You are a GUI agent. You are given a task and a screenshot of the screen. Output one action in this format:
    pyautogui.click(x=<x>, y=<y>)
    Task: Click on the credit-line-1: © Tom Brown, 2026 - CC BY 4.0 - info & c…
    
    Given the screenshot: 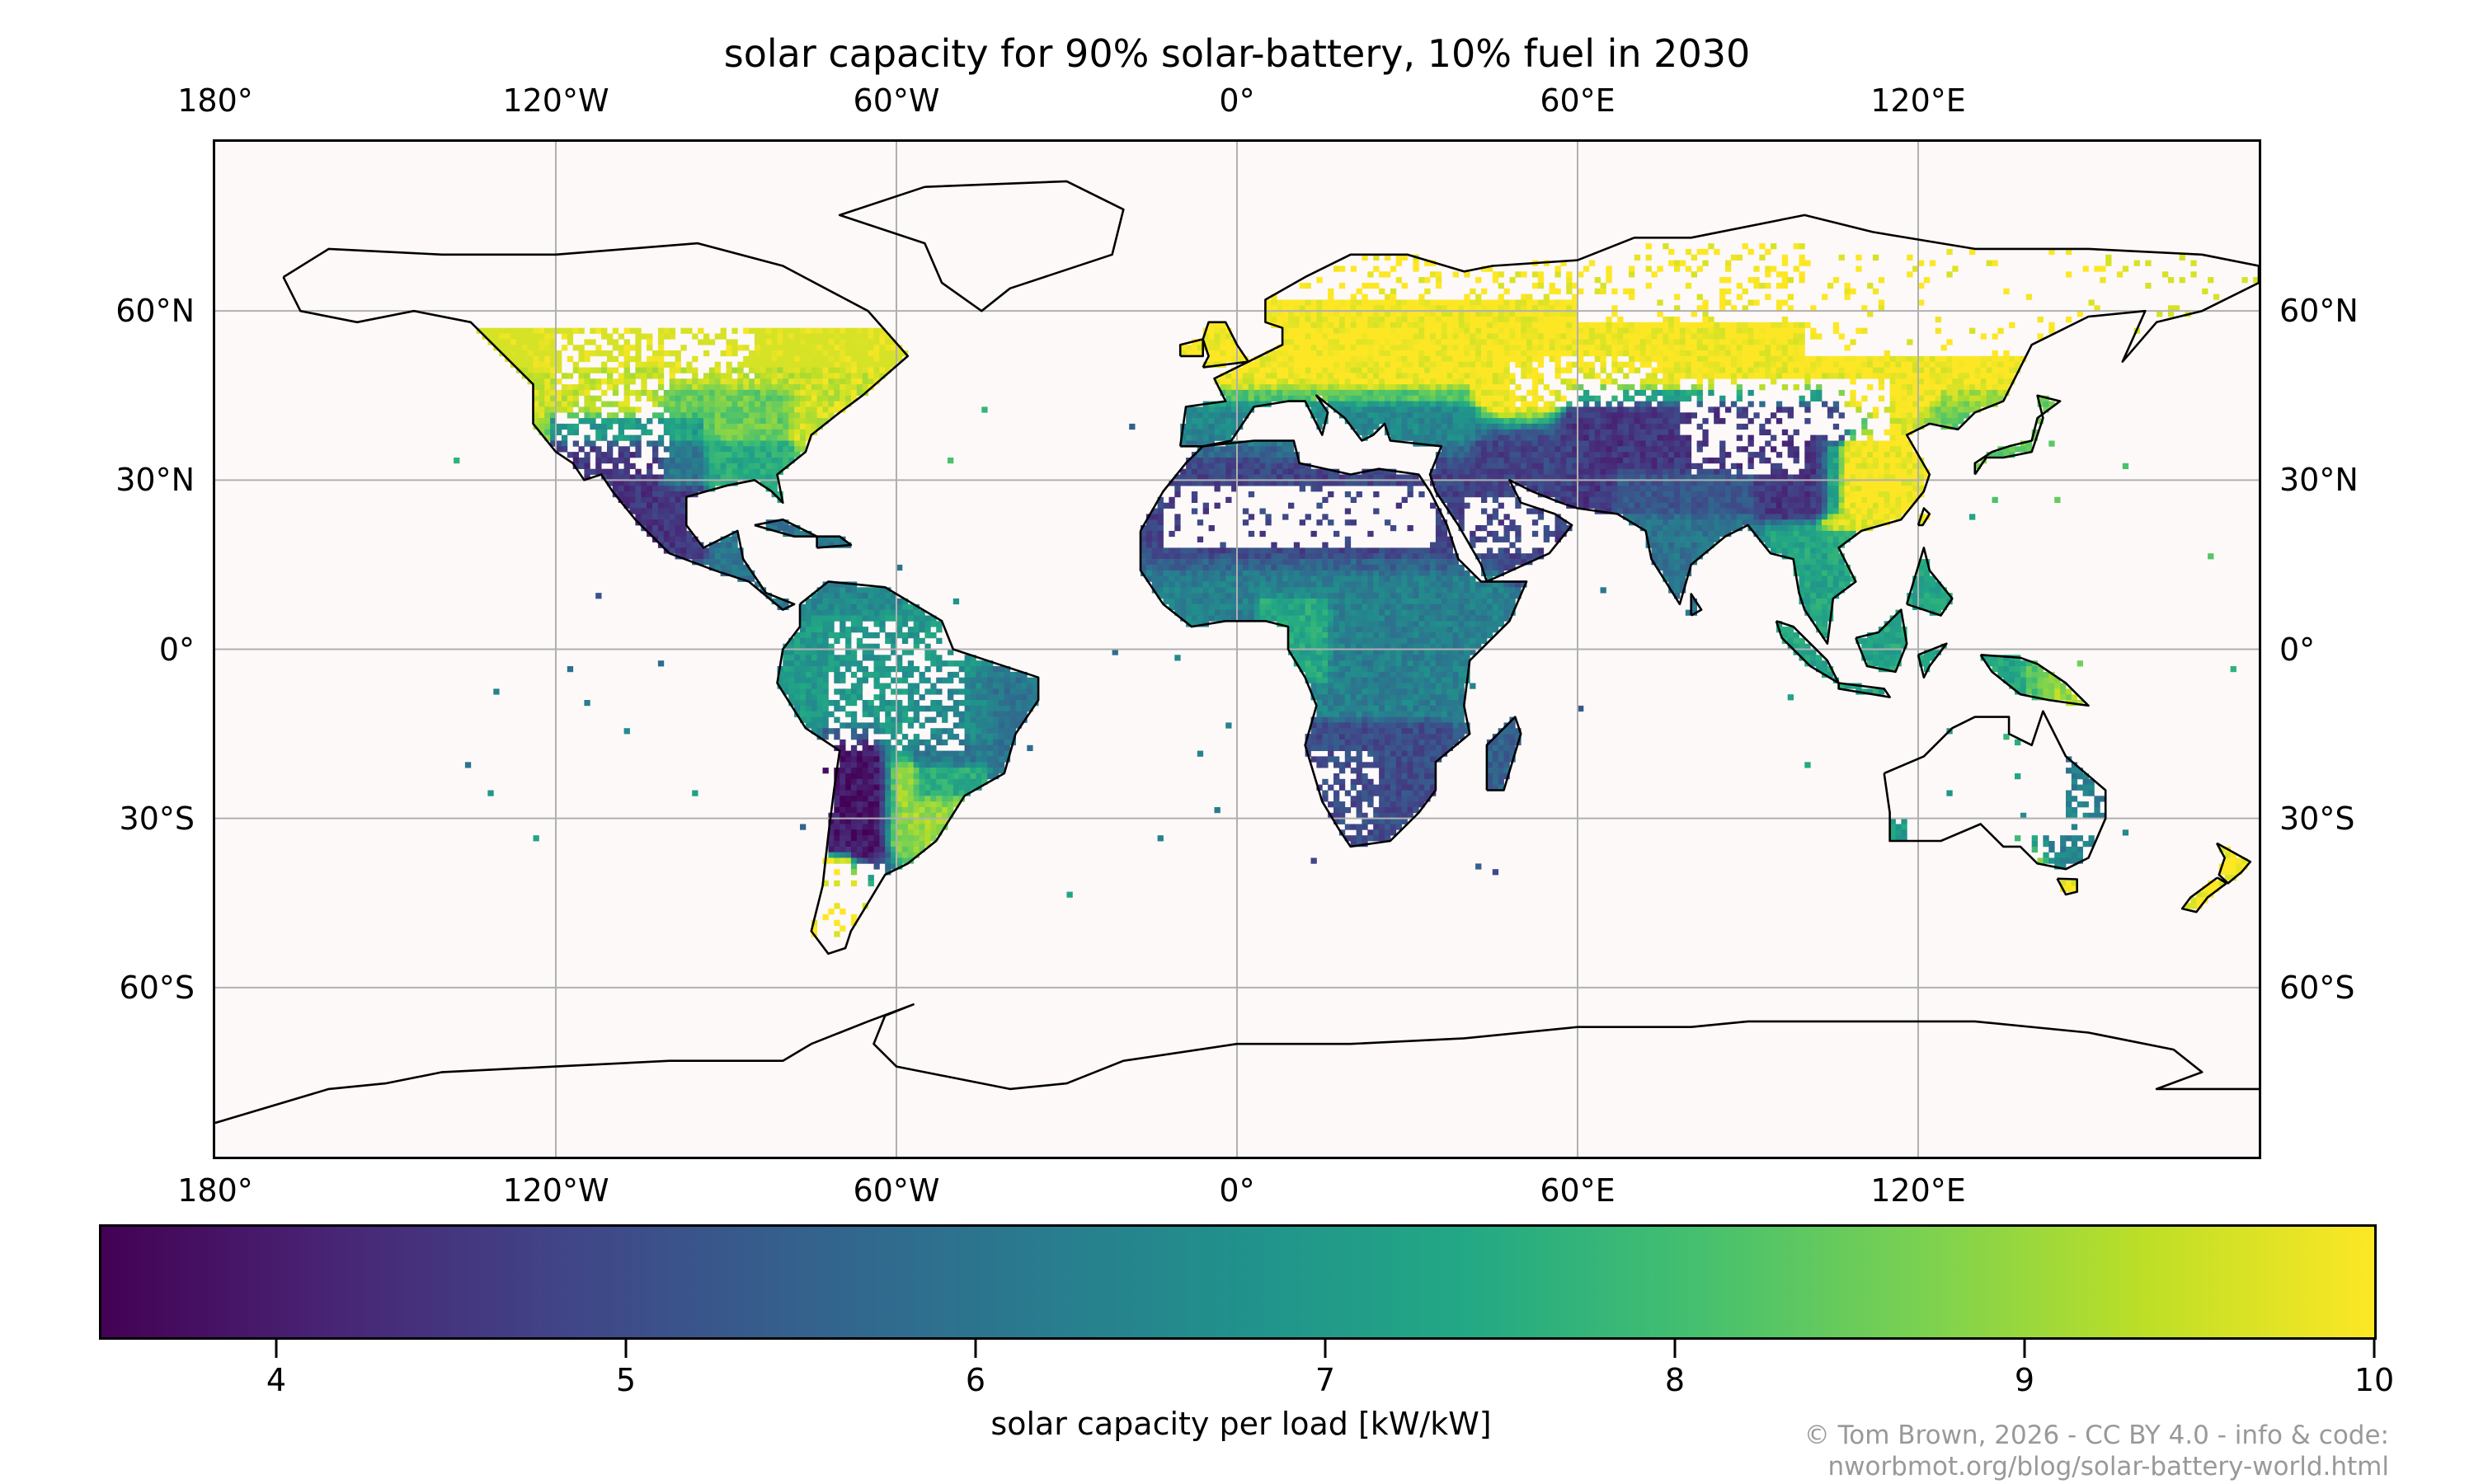 What is the action you would take?
    pyautogui.click(x=2096, y=1435)
    